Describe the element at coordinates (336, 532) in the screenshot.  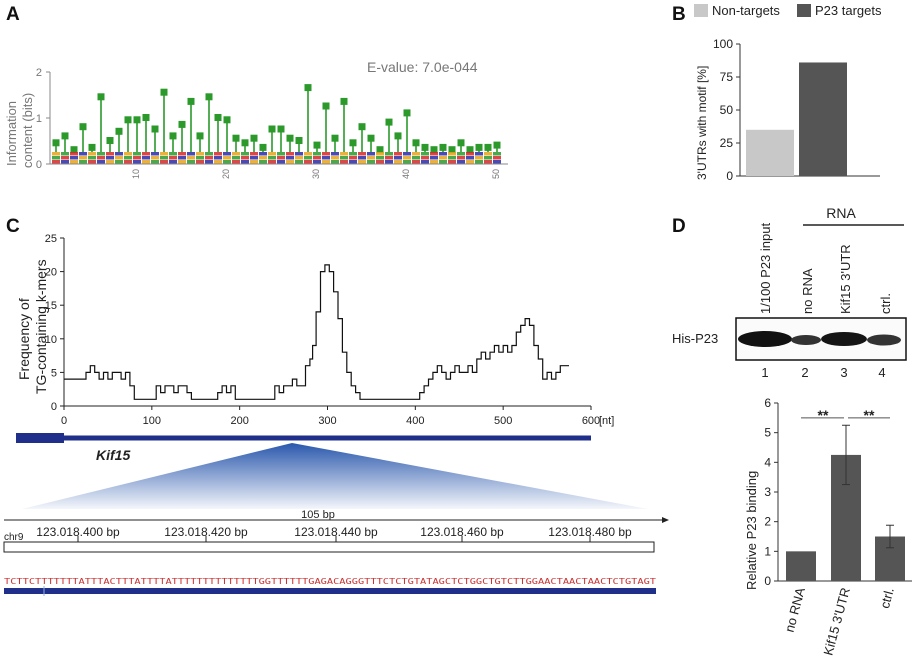
I see `coord-label: 123.018.440 bp` at that location.